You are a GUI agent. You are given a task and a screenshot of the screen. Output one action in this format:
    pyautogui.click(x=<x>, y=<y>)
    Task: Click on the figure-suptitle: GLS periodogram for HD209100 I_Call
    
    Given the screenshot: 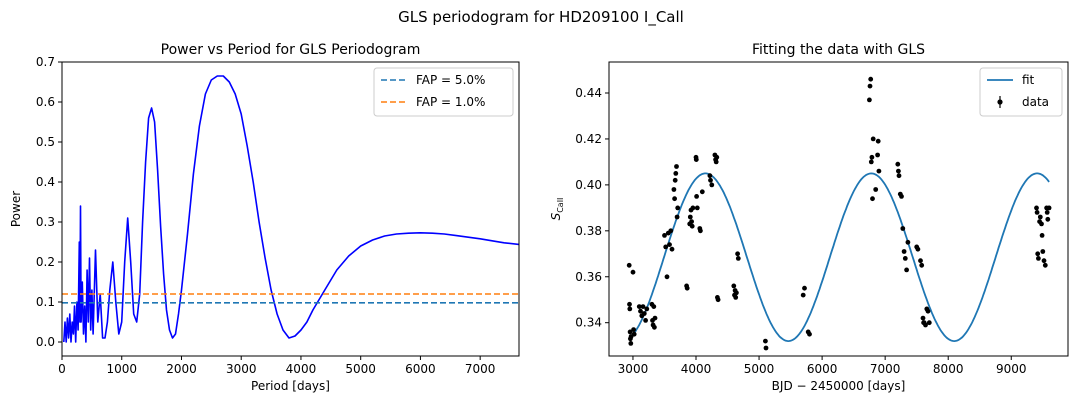 What is the action you would take?
    pyautogui.click(x=541, y=17)
    